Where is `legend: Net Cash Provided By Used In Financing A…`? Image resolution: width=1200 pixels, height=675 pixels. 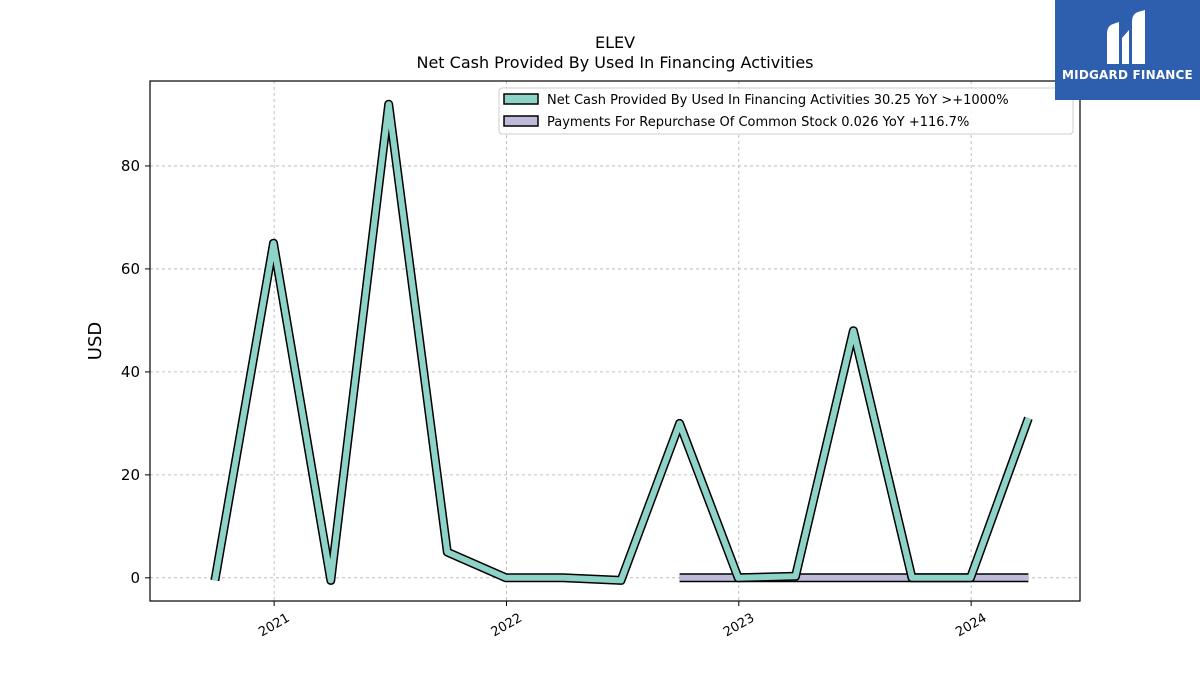 legend: Net Cash Provided By Used In Financing A… is located at coordinates (786, 111).